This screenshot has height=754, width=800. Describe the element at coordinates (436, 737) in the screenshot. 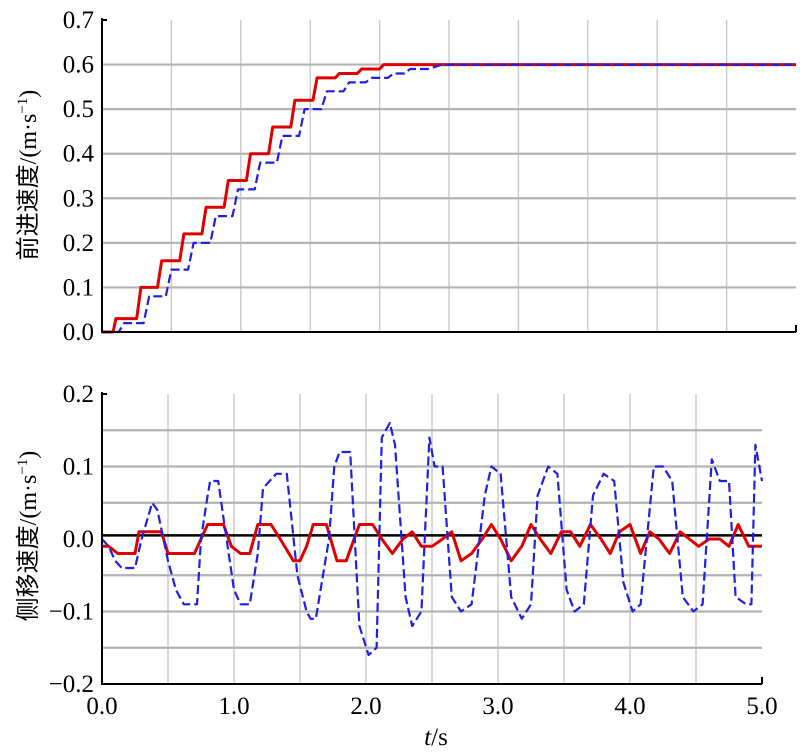

I see `x-axis-label: t/s` at that location.